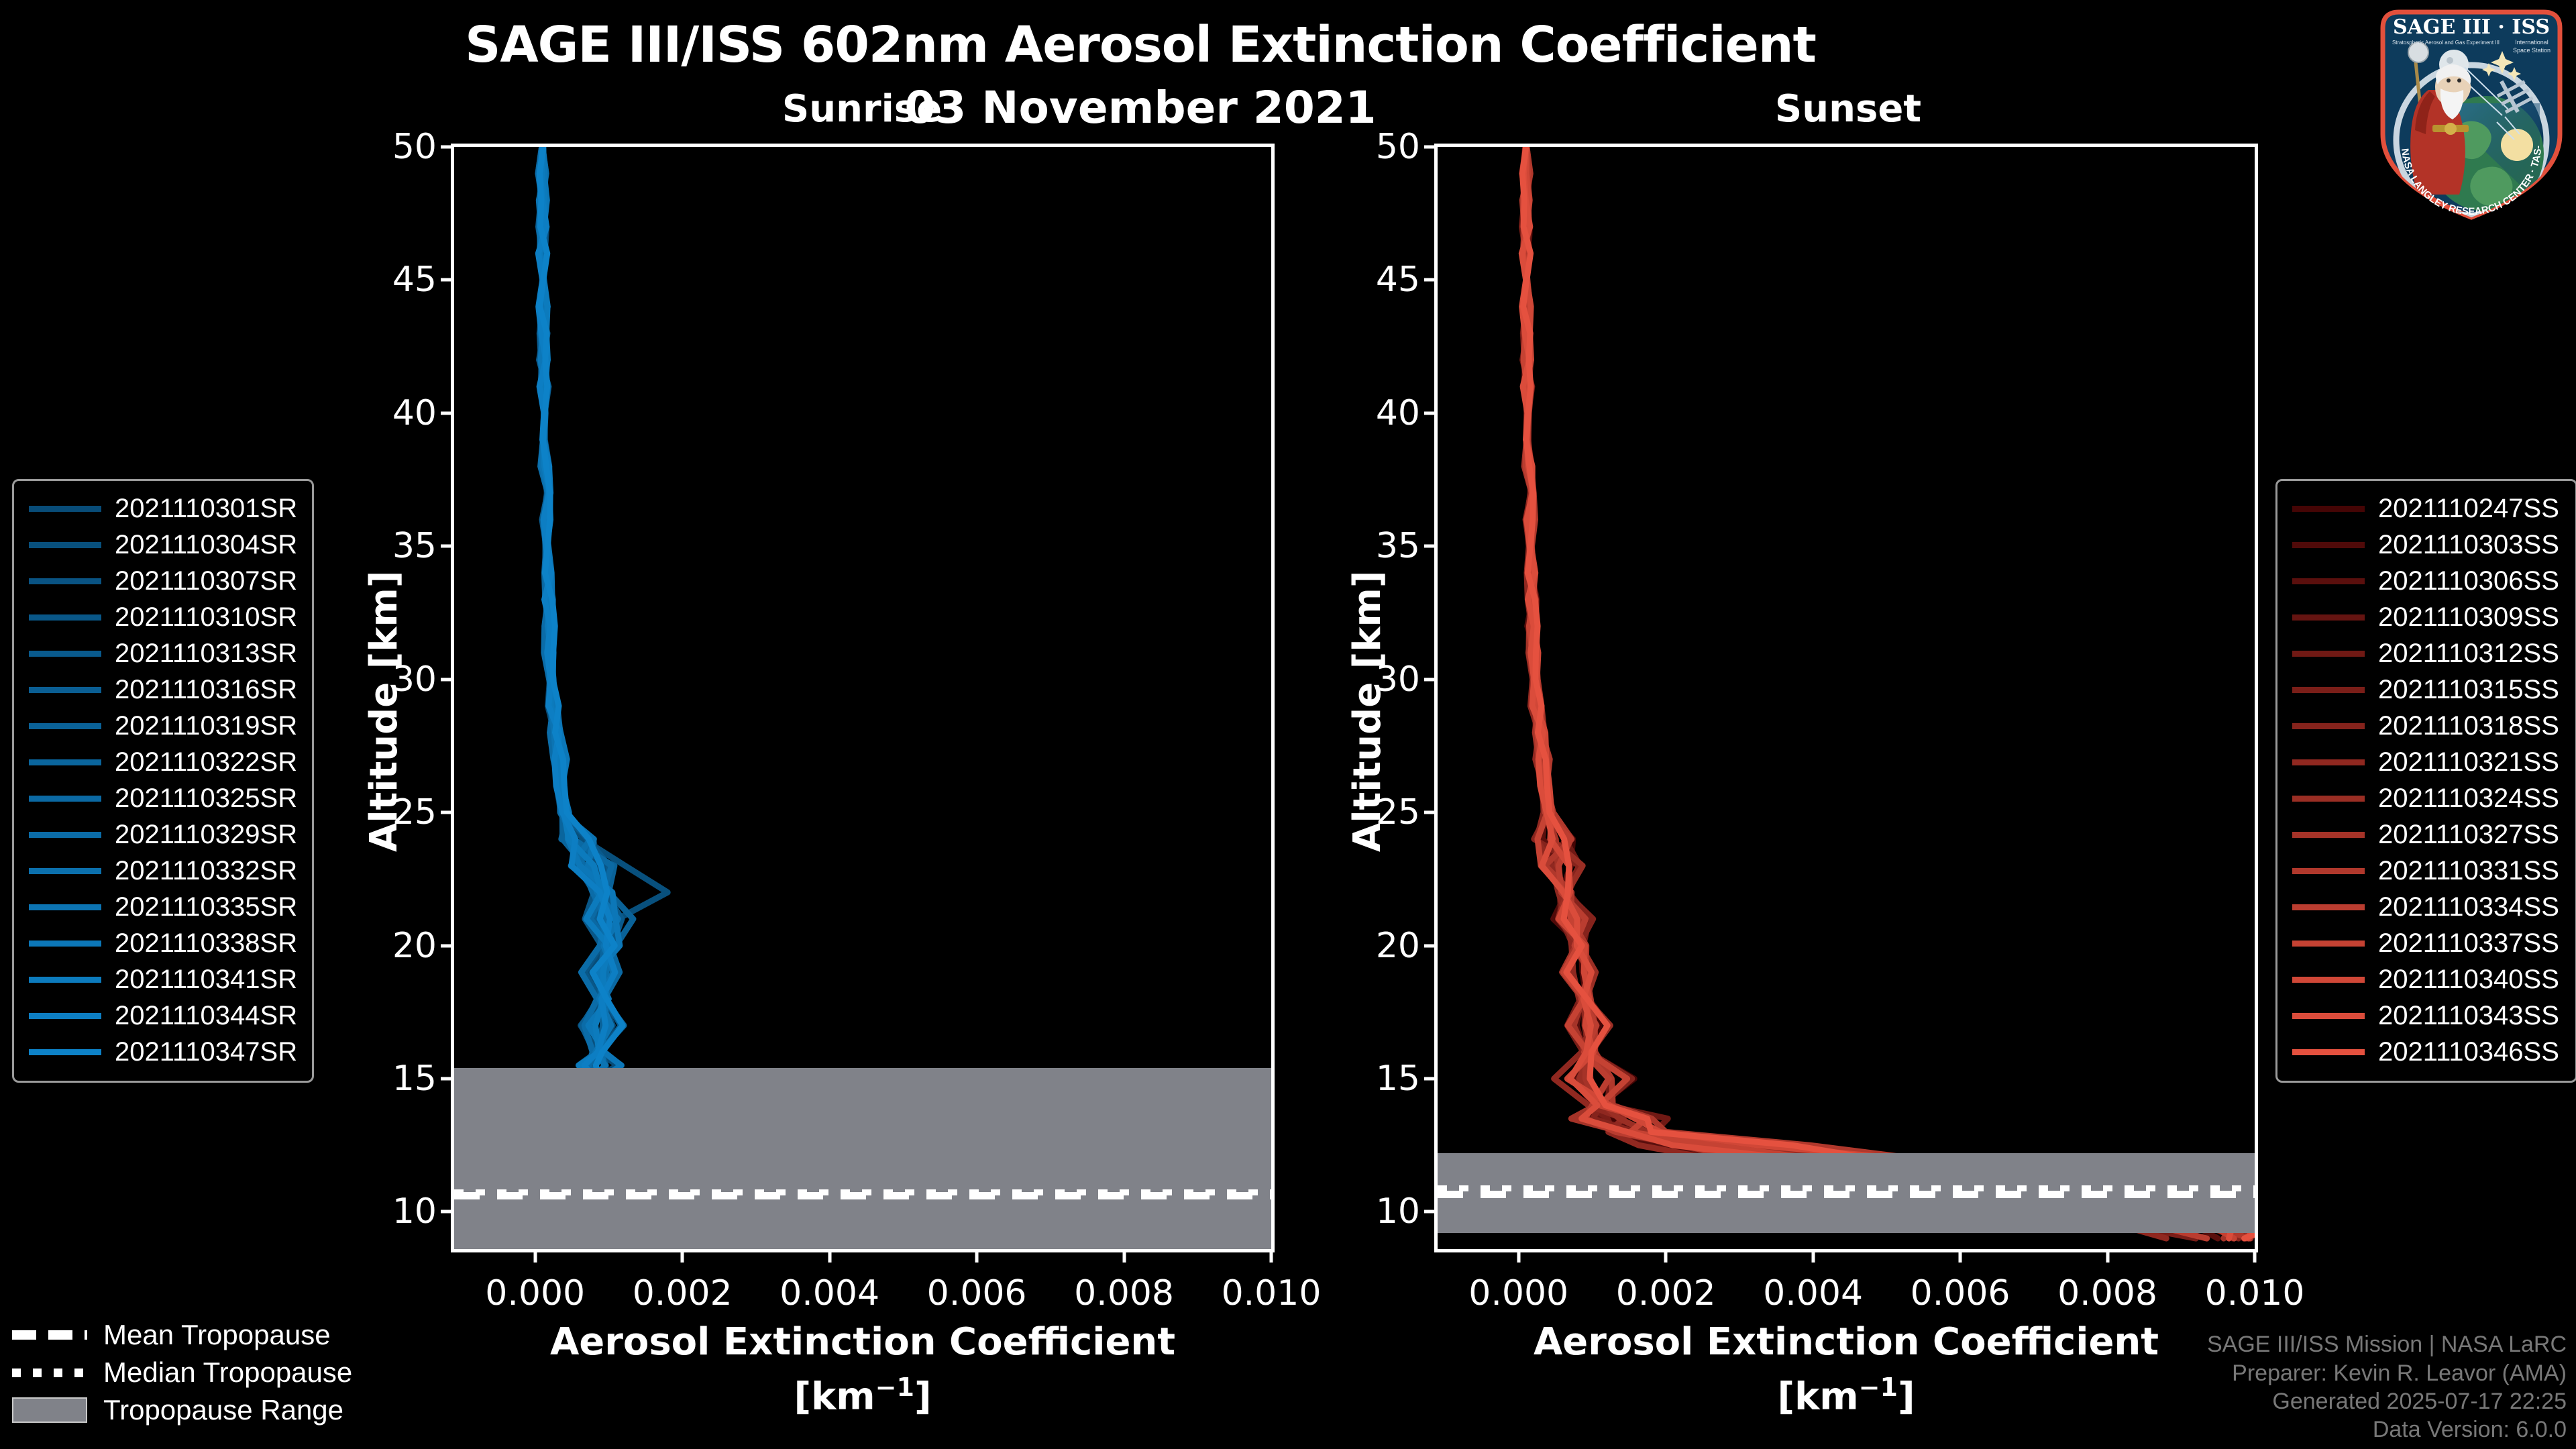 Image resolution: width=2576 pixels, height=1449 pixels. I want to click on legend-item: 2021110347SR, so click(163, 1052).